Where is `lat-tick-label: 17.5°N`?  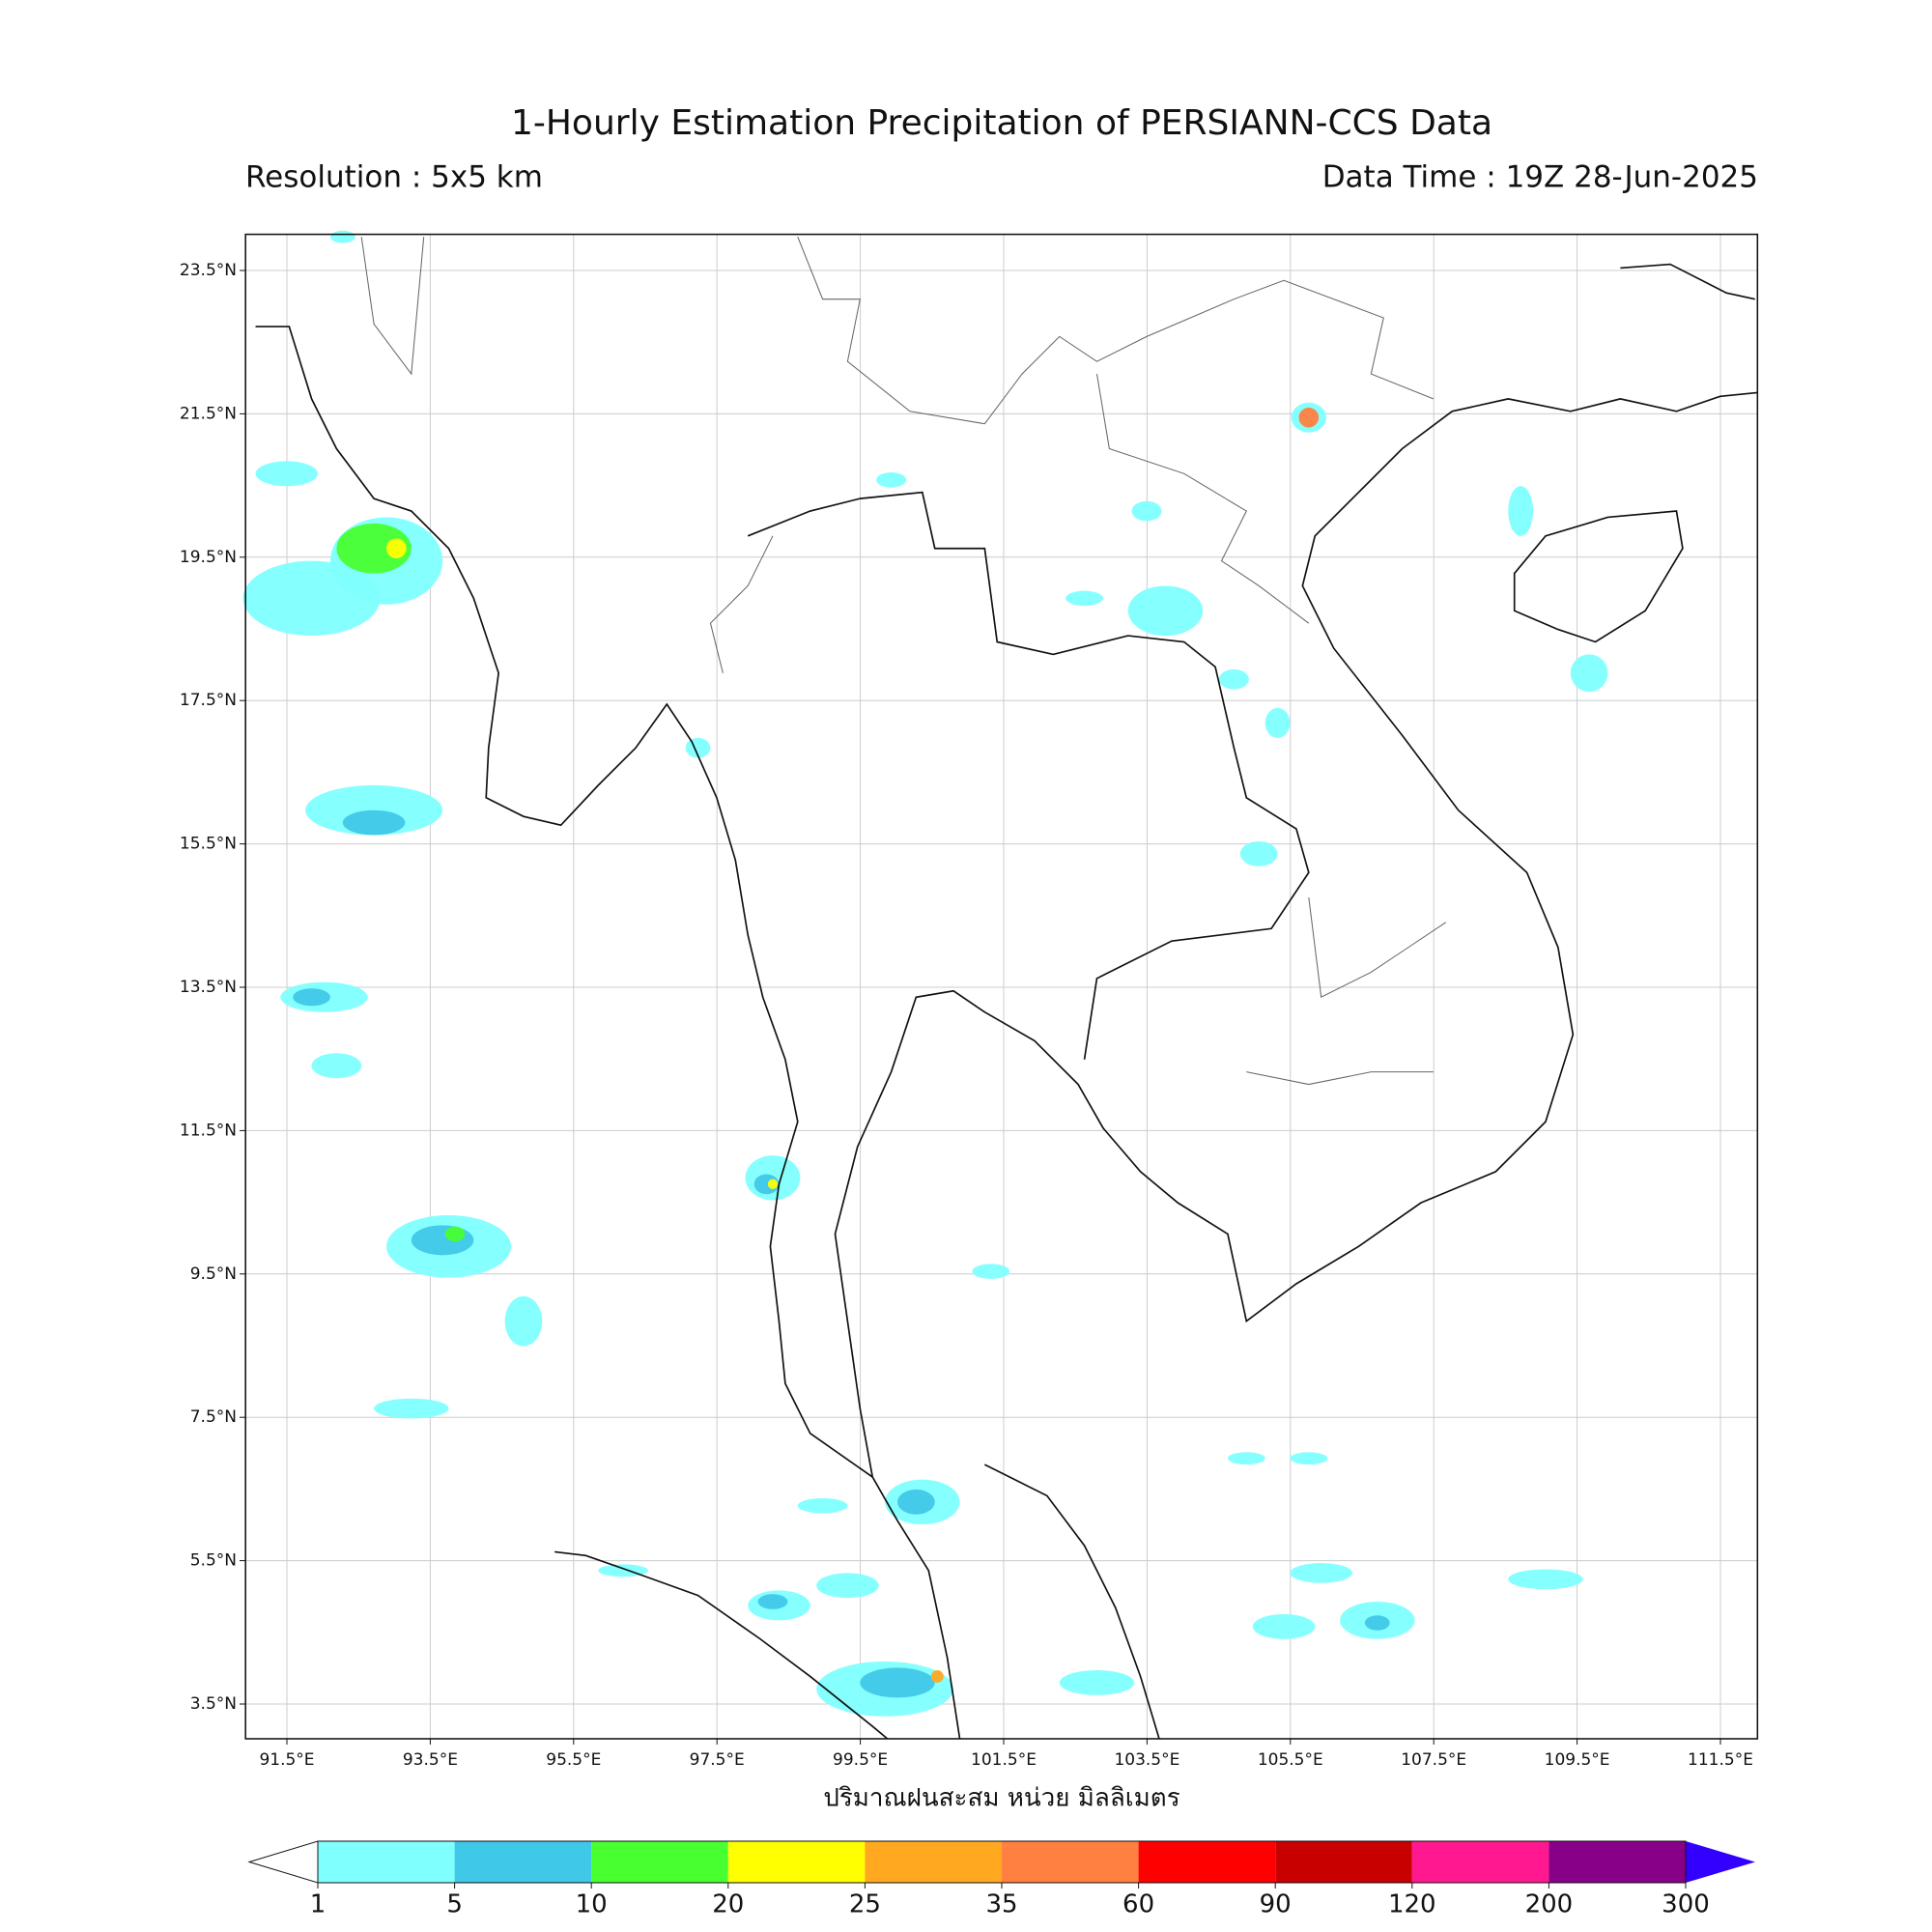
lat-tick-label: 17.5°N is located at coordinates (208, 700).